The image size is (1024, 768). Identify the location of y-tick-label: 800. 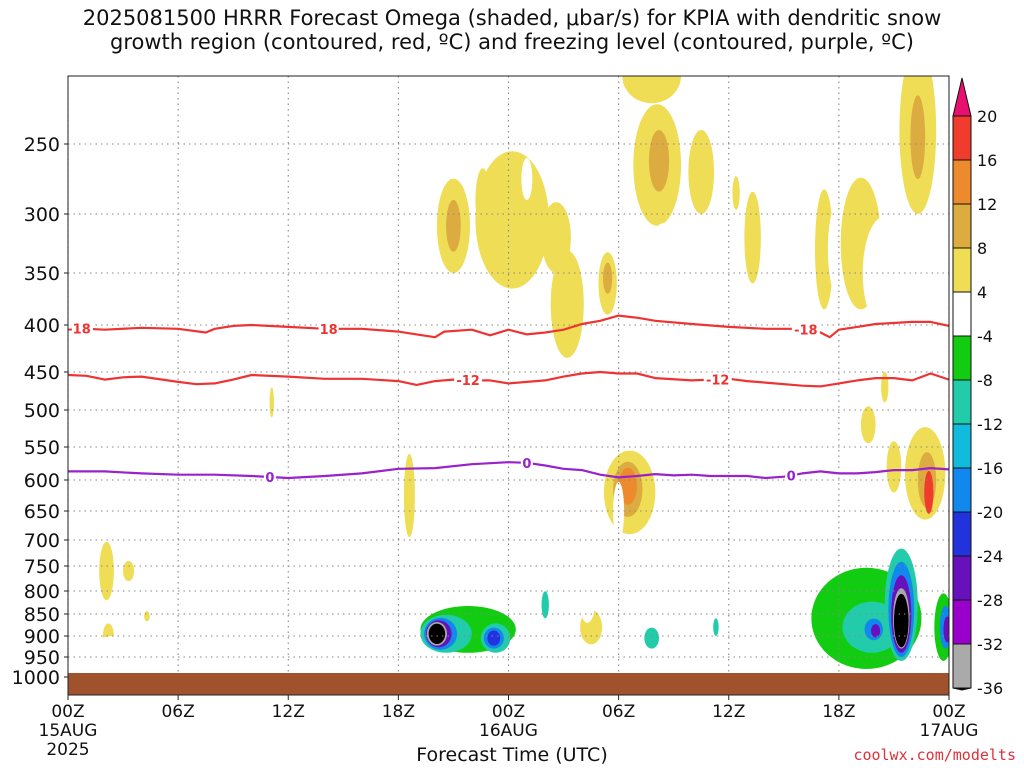
(42, 592).